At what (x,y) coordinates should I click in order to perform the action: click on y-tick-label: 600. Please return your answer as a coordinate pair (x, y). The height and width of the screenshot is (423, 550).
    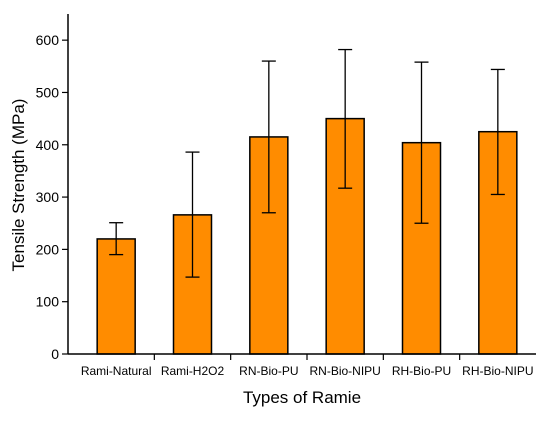
    Looking at the image, I should click on (48, 40).